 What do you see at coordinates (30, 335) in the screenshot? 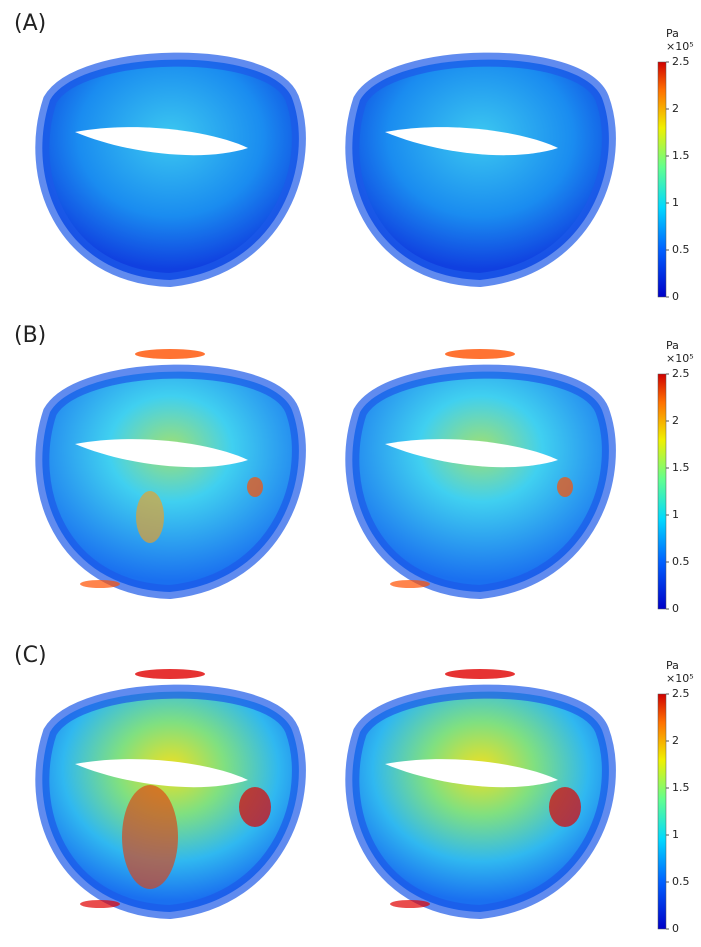
I see `panel-label: (B)` at bounding box center [30, 335].